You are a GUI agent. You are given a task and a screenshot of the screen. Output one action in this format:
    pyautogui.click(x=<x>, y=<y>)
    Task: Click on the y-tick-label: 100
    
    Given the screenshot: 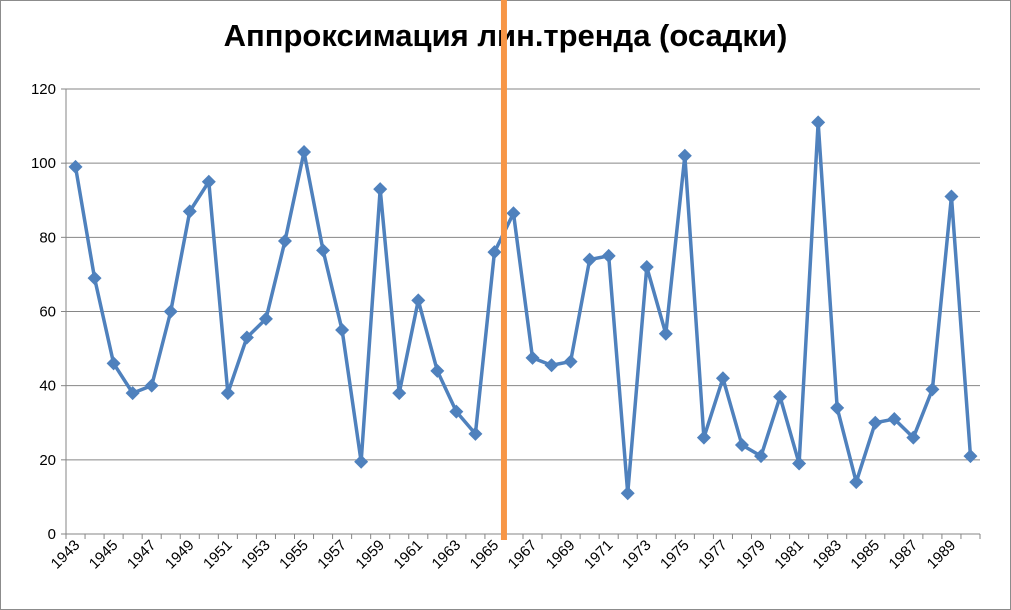 What is the action you would take?
    pyautogui.click(x=43, y=163)
    